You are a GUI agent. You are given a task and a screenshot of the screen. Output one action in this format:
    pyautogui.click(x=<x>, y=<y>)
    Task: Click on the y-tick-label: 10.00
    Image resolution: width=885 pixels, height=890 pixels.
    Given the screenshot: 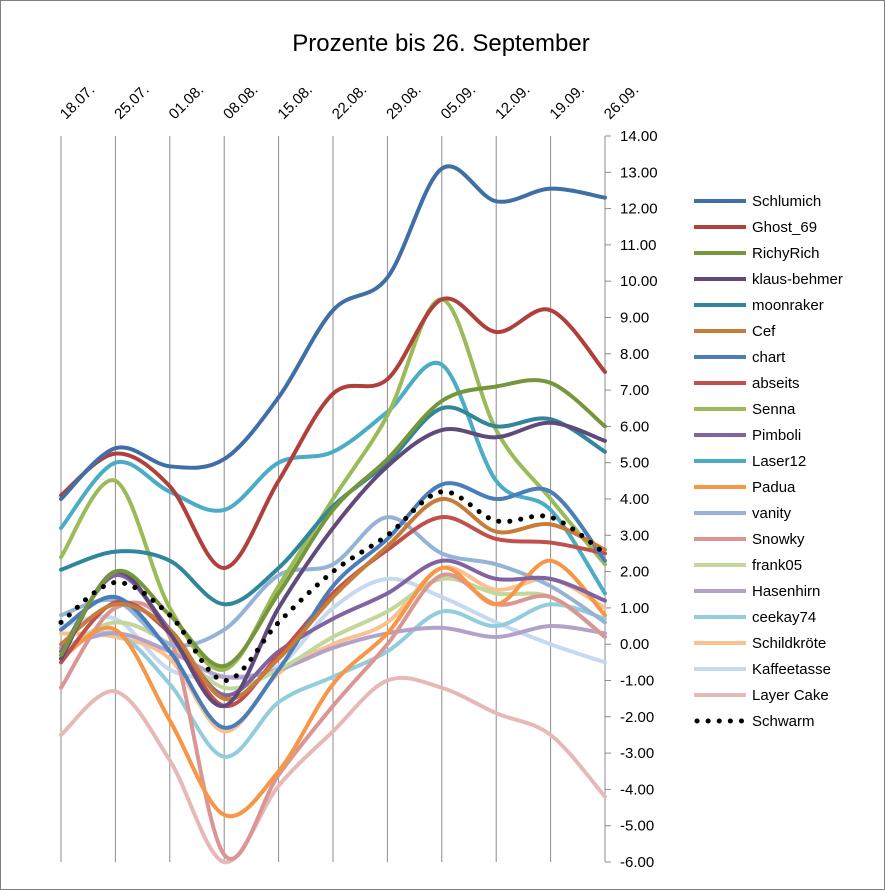 What is the action you would take?
    pyautogui.click(x=639, y=281)
    